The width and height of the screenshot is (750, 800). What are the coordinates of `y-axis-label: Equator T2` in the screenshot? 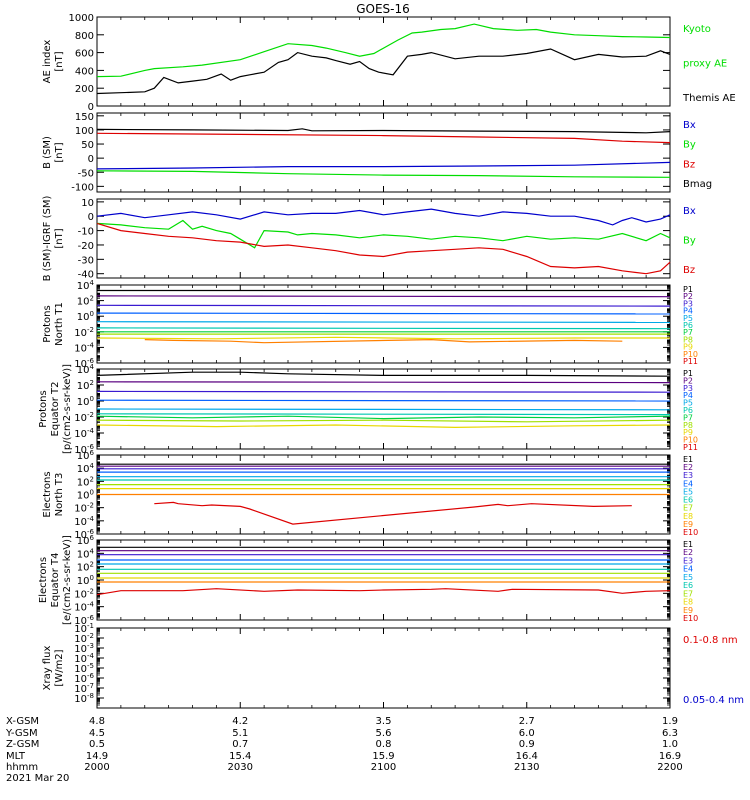 It's located at (55, 409).